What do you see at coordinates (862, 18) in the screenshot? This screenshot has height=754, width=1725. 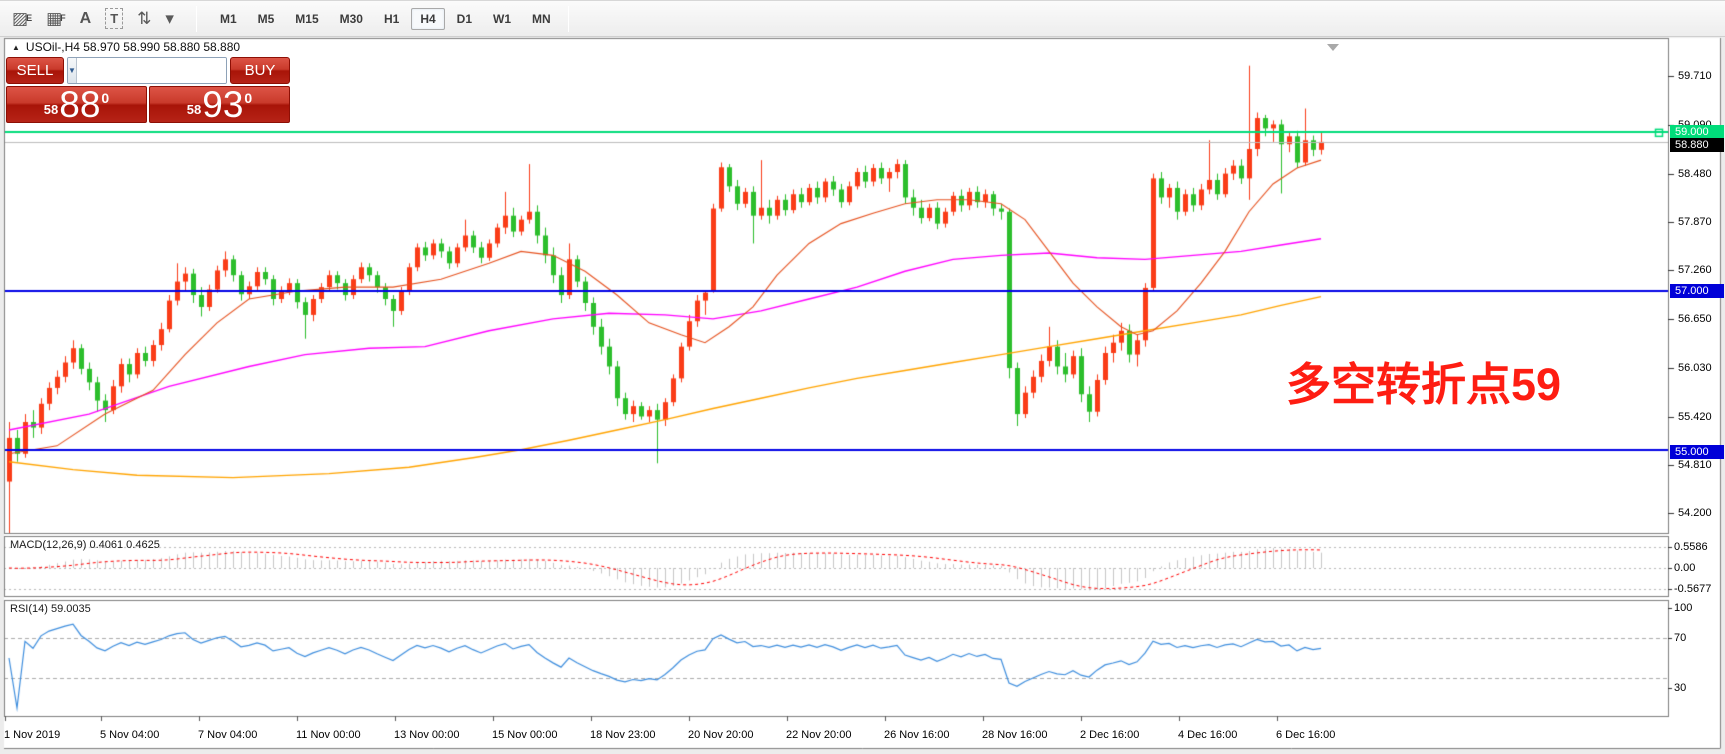 I see `top-toolbar: ▨ E ▦ F A T ⇅ ▾ M1 M5 M15 M30 H1 H4 D1 W1 MN` at bounding box center [862, 18].